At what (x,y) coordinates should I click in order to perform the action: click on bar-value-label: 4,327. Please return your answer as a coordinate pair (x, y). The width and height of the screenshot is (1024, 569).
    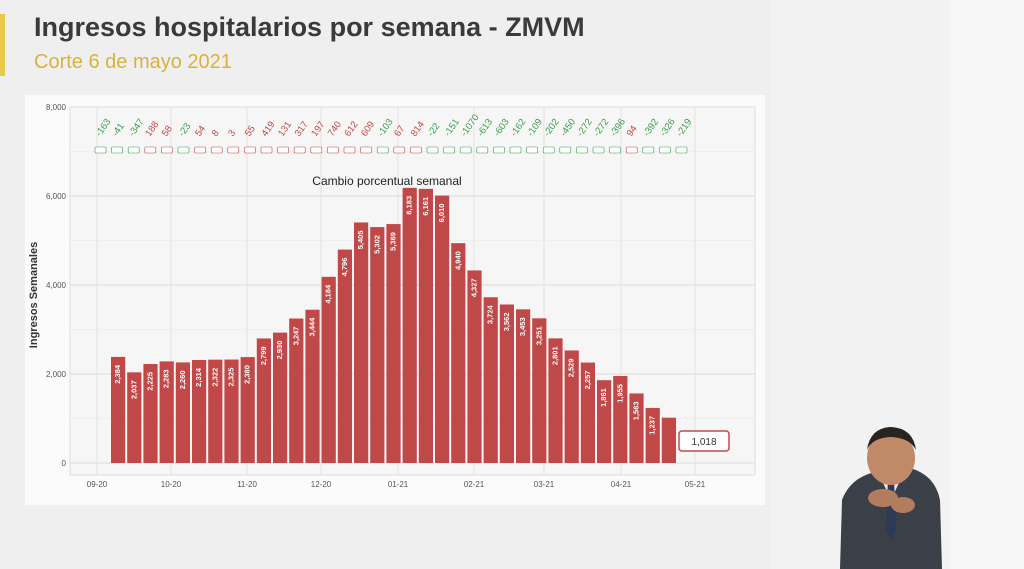
    Looking at the image, I should click on (473, 287).